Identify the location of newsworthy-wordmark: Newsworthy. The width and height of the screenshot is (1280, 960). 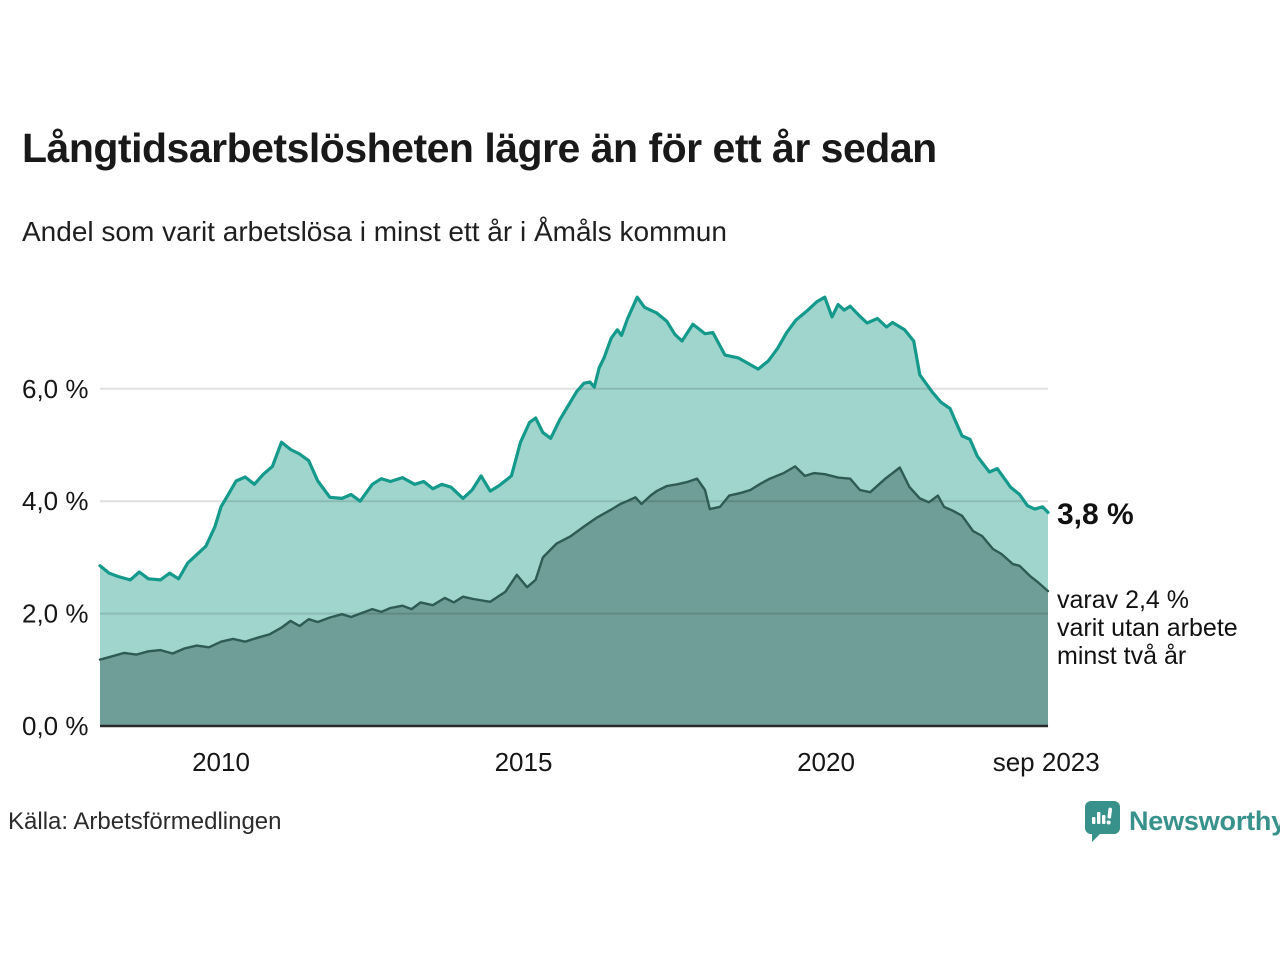
(1204, 820).